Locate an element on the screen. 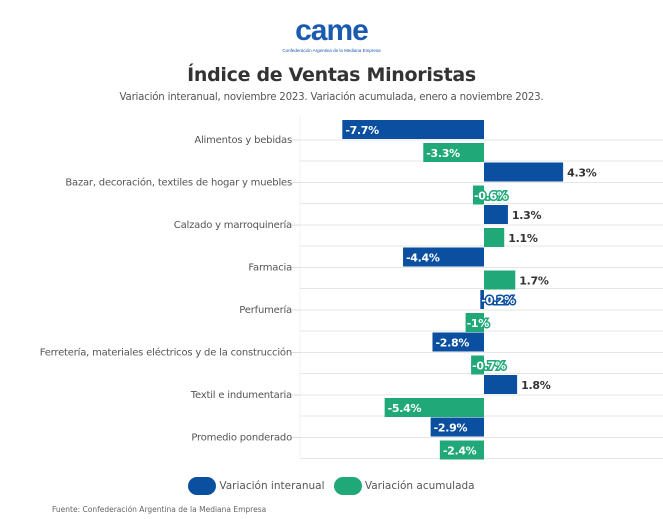 The height and width of the screenshot is (519, 663). legend-item-acumulada: Variación acumulada is located at coordinates (404, 486).